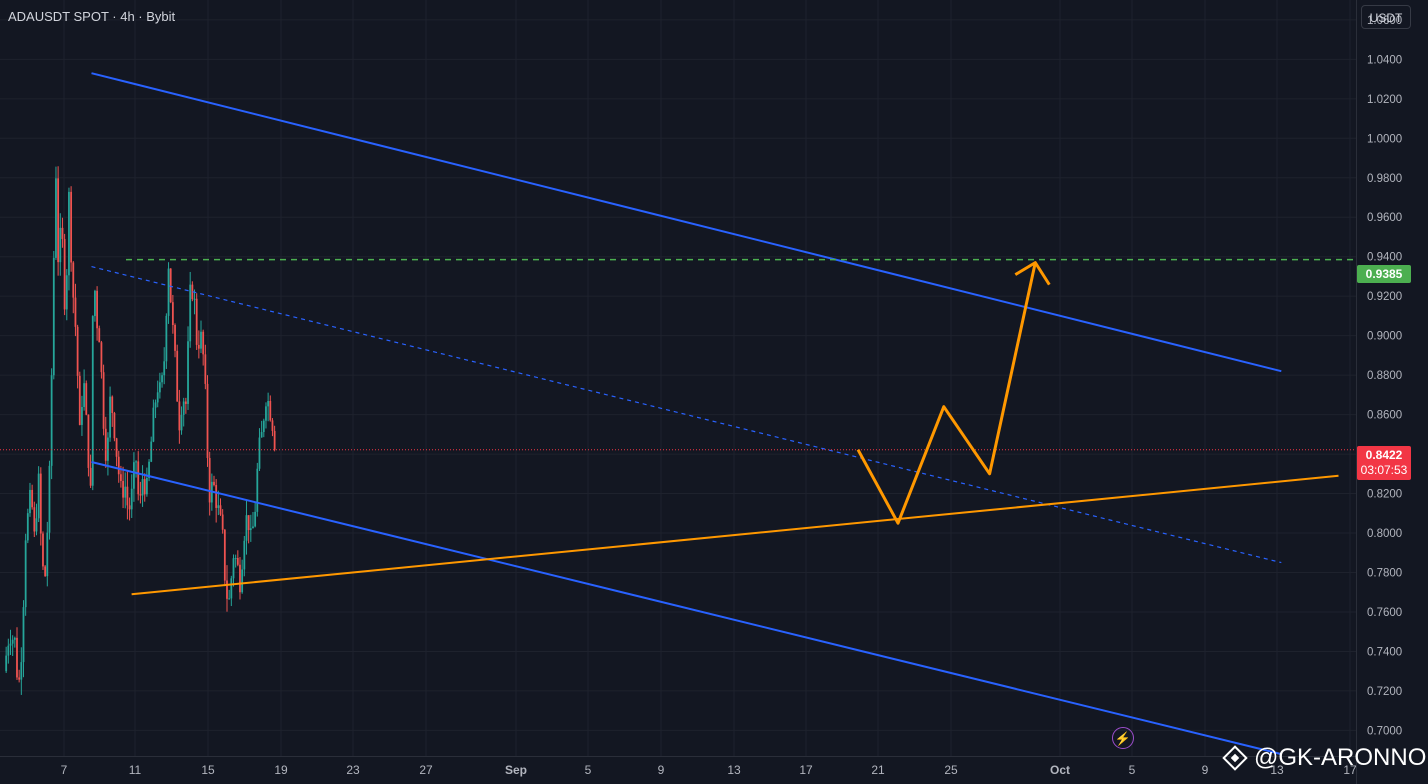  What do you see at coordinates (1235, 758) in the screenshot?
I see `diamond-logo-icon` at bounding box center [1235, 758].